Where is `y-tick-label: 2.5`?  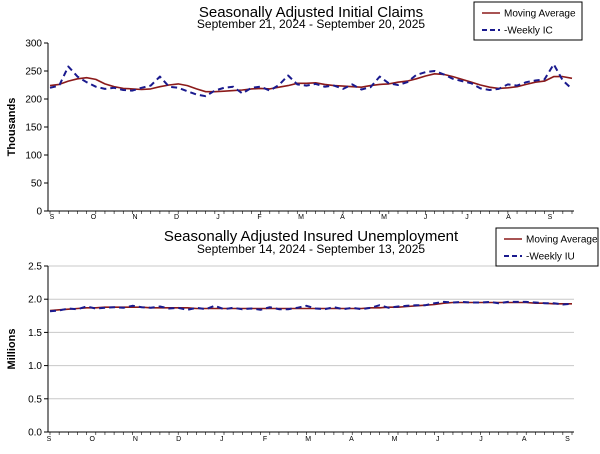 y-tick-label: 2.5 is located at coordinates (35, 267).